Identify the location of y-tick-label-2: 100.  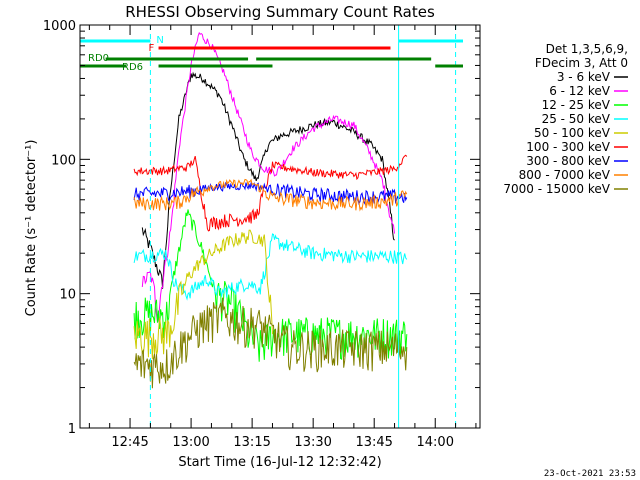
(63, 160).